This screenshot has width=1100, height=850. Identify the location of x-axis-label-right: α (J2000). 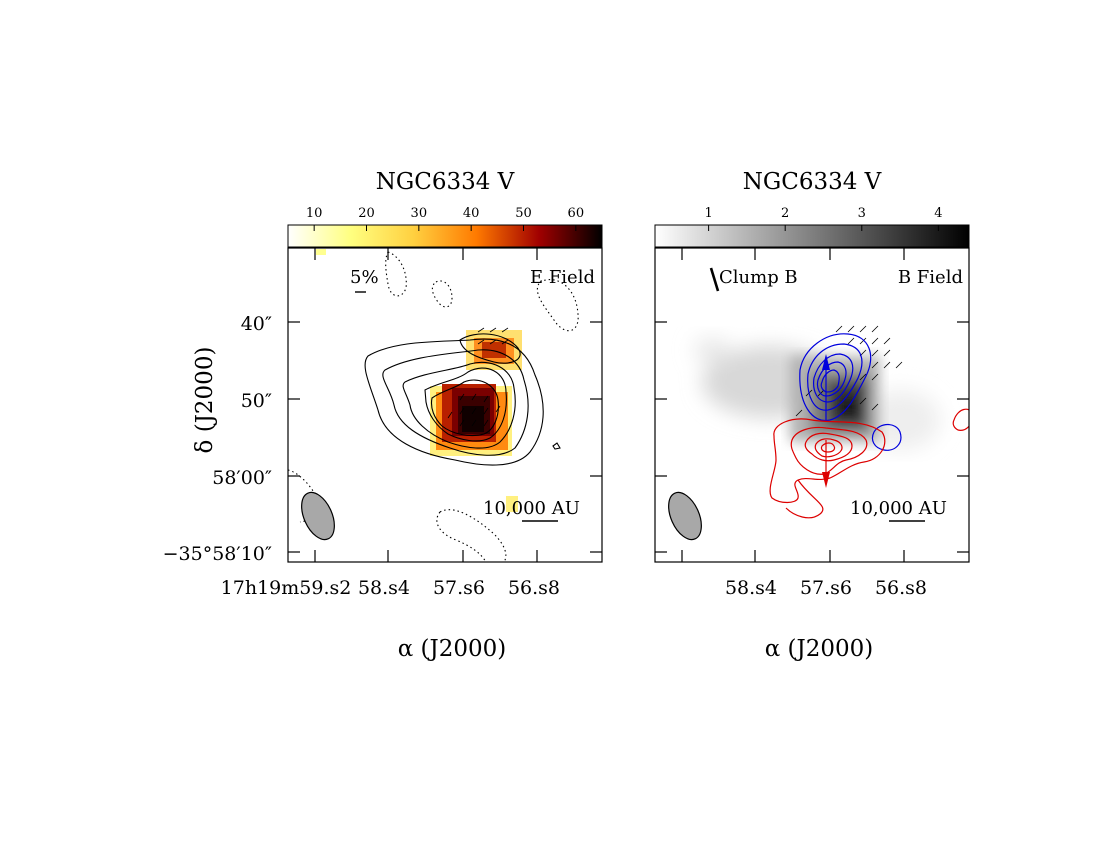
(819, 649).